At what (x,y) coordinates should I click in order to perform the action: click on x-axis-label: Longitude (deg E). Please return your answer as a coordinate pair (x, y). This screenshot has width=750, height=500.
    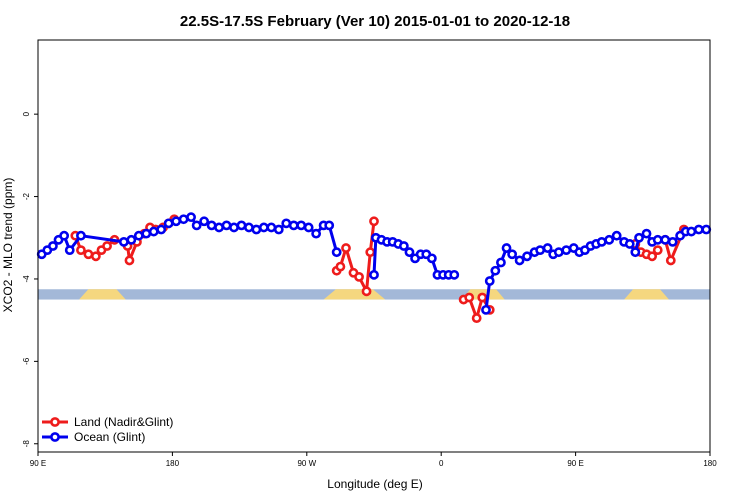
    Looking at the image, I should click on (374, 484).